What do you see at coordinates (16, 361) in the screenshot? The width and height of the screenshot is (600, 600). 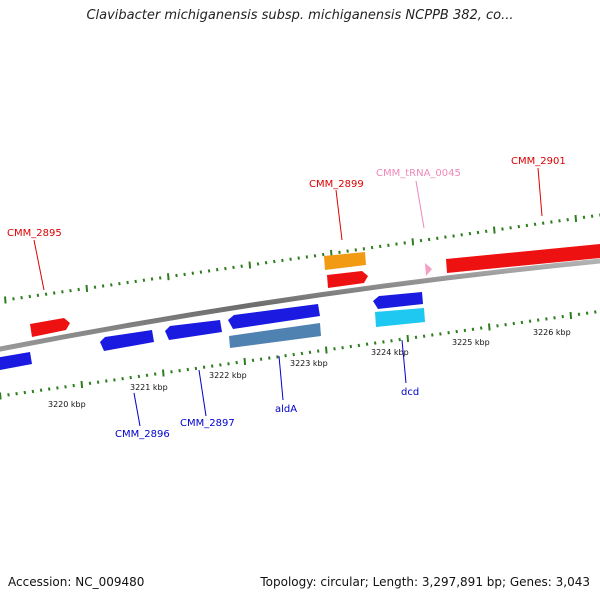 I see `gene-arrow-left-edge` at bounding box center [16, 361].